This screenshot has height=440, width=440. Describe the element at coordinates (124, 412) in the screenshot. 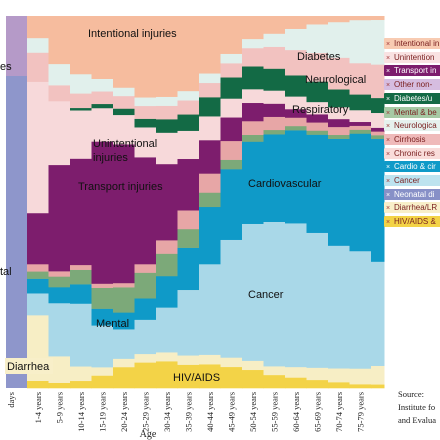

I see `x-tick-label: 20-24 years` at that location.